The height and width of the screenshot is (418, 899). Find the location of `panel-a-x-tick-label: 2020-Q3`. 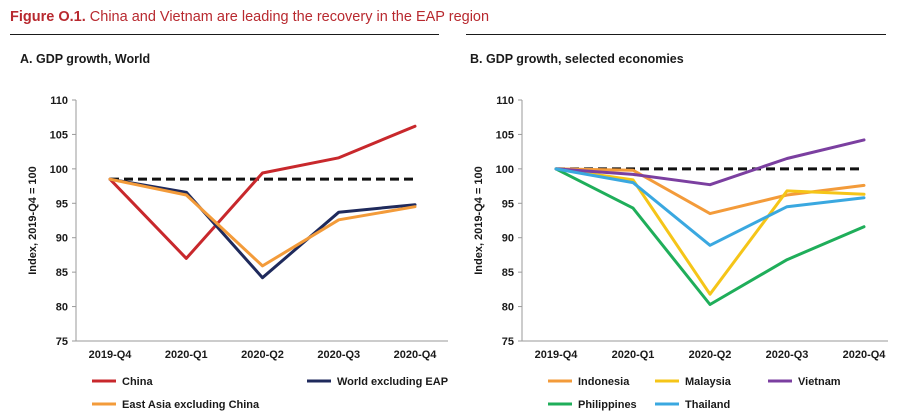

panel-a-x-tick-label: 2020-Q3 is located at coordinates (338, 355).